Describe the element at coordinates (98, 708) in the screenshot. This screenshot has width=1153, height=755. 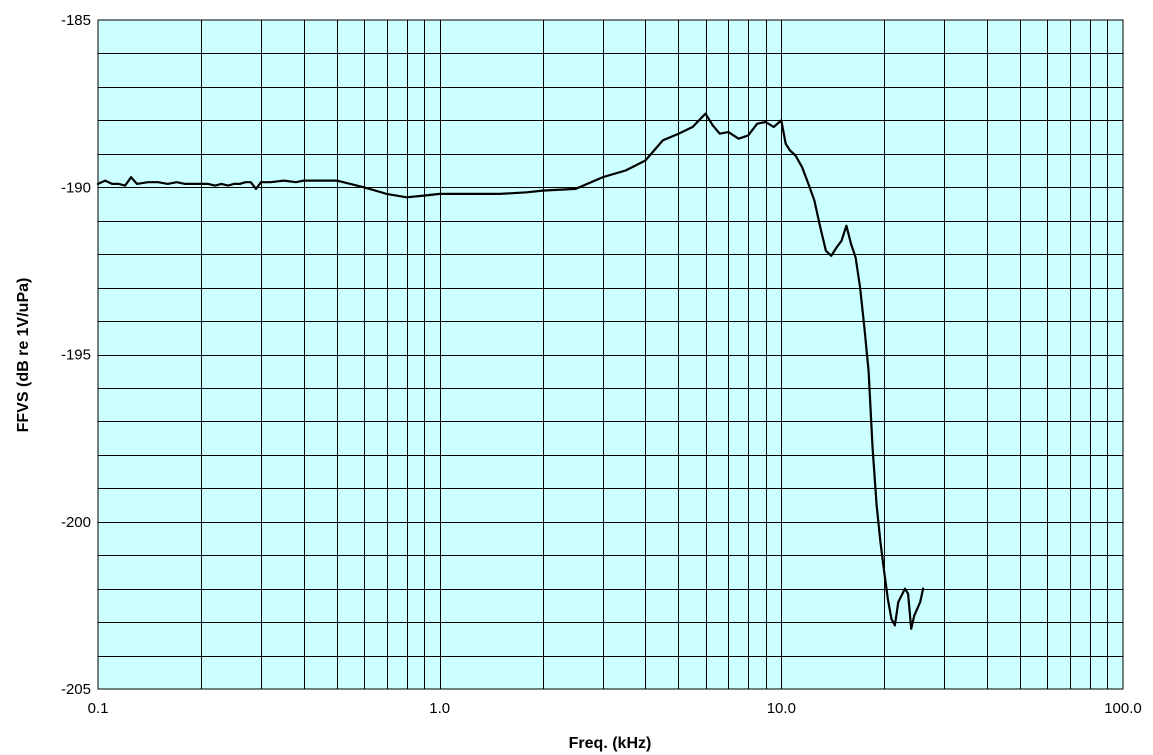
I see `x-tick-label: 0.1` at that location.